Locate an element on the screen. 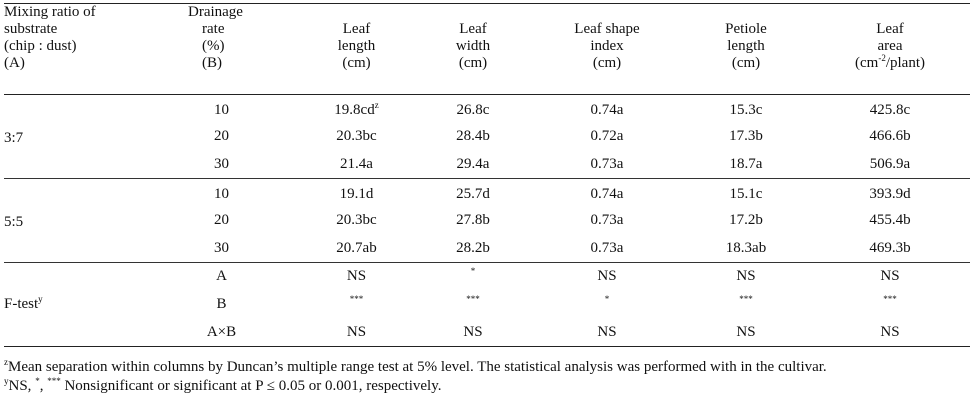 This screenshot has width=973, height=404. header-leaf-shape-line1: Leaf shape is located at coordinates (607, 29).